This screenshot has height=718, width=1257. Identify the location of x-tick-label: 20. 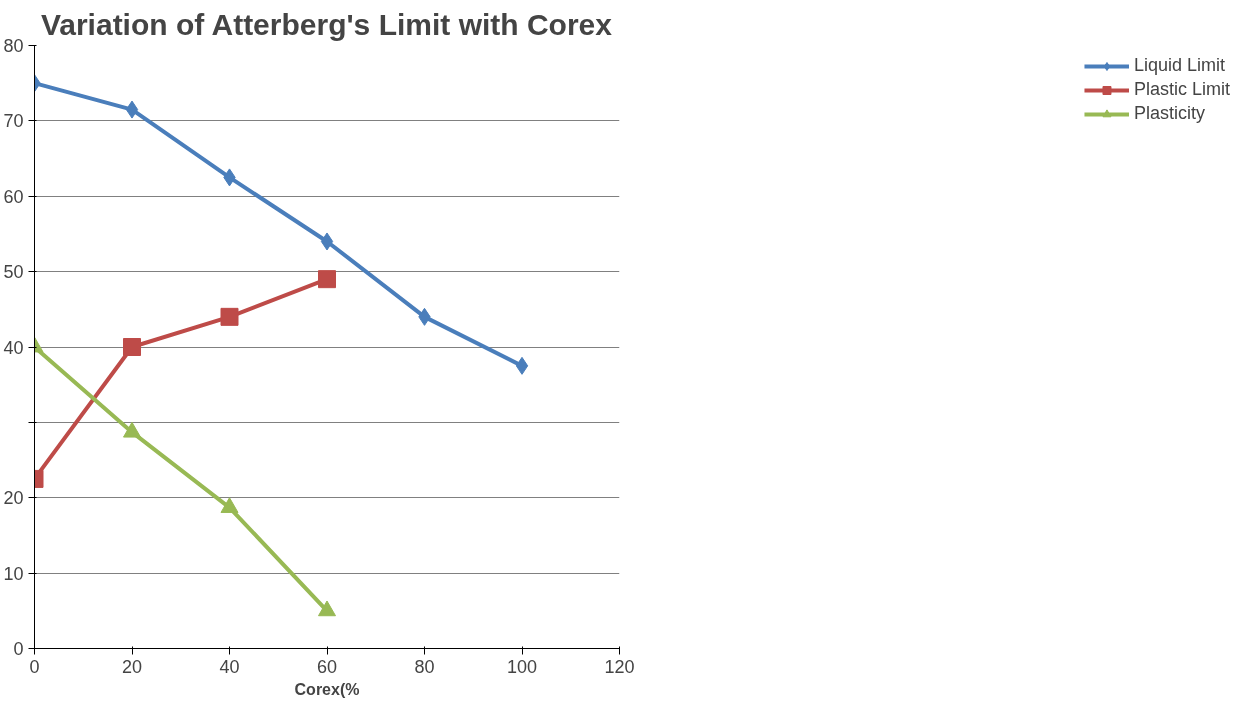
(132, 666).